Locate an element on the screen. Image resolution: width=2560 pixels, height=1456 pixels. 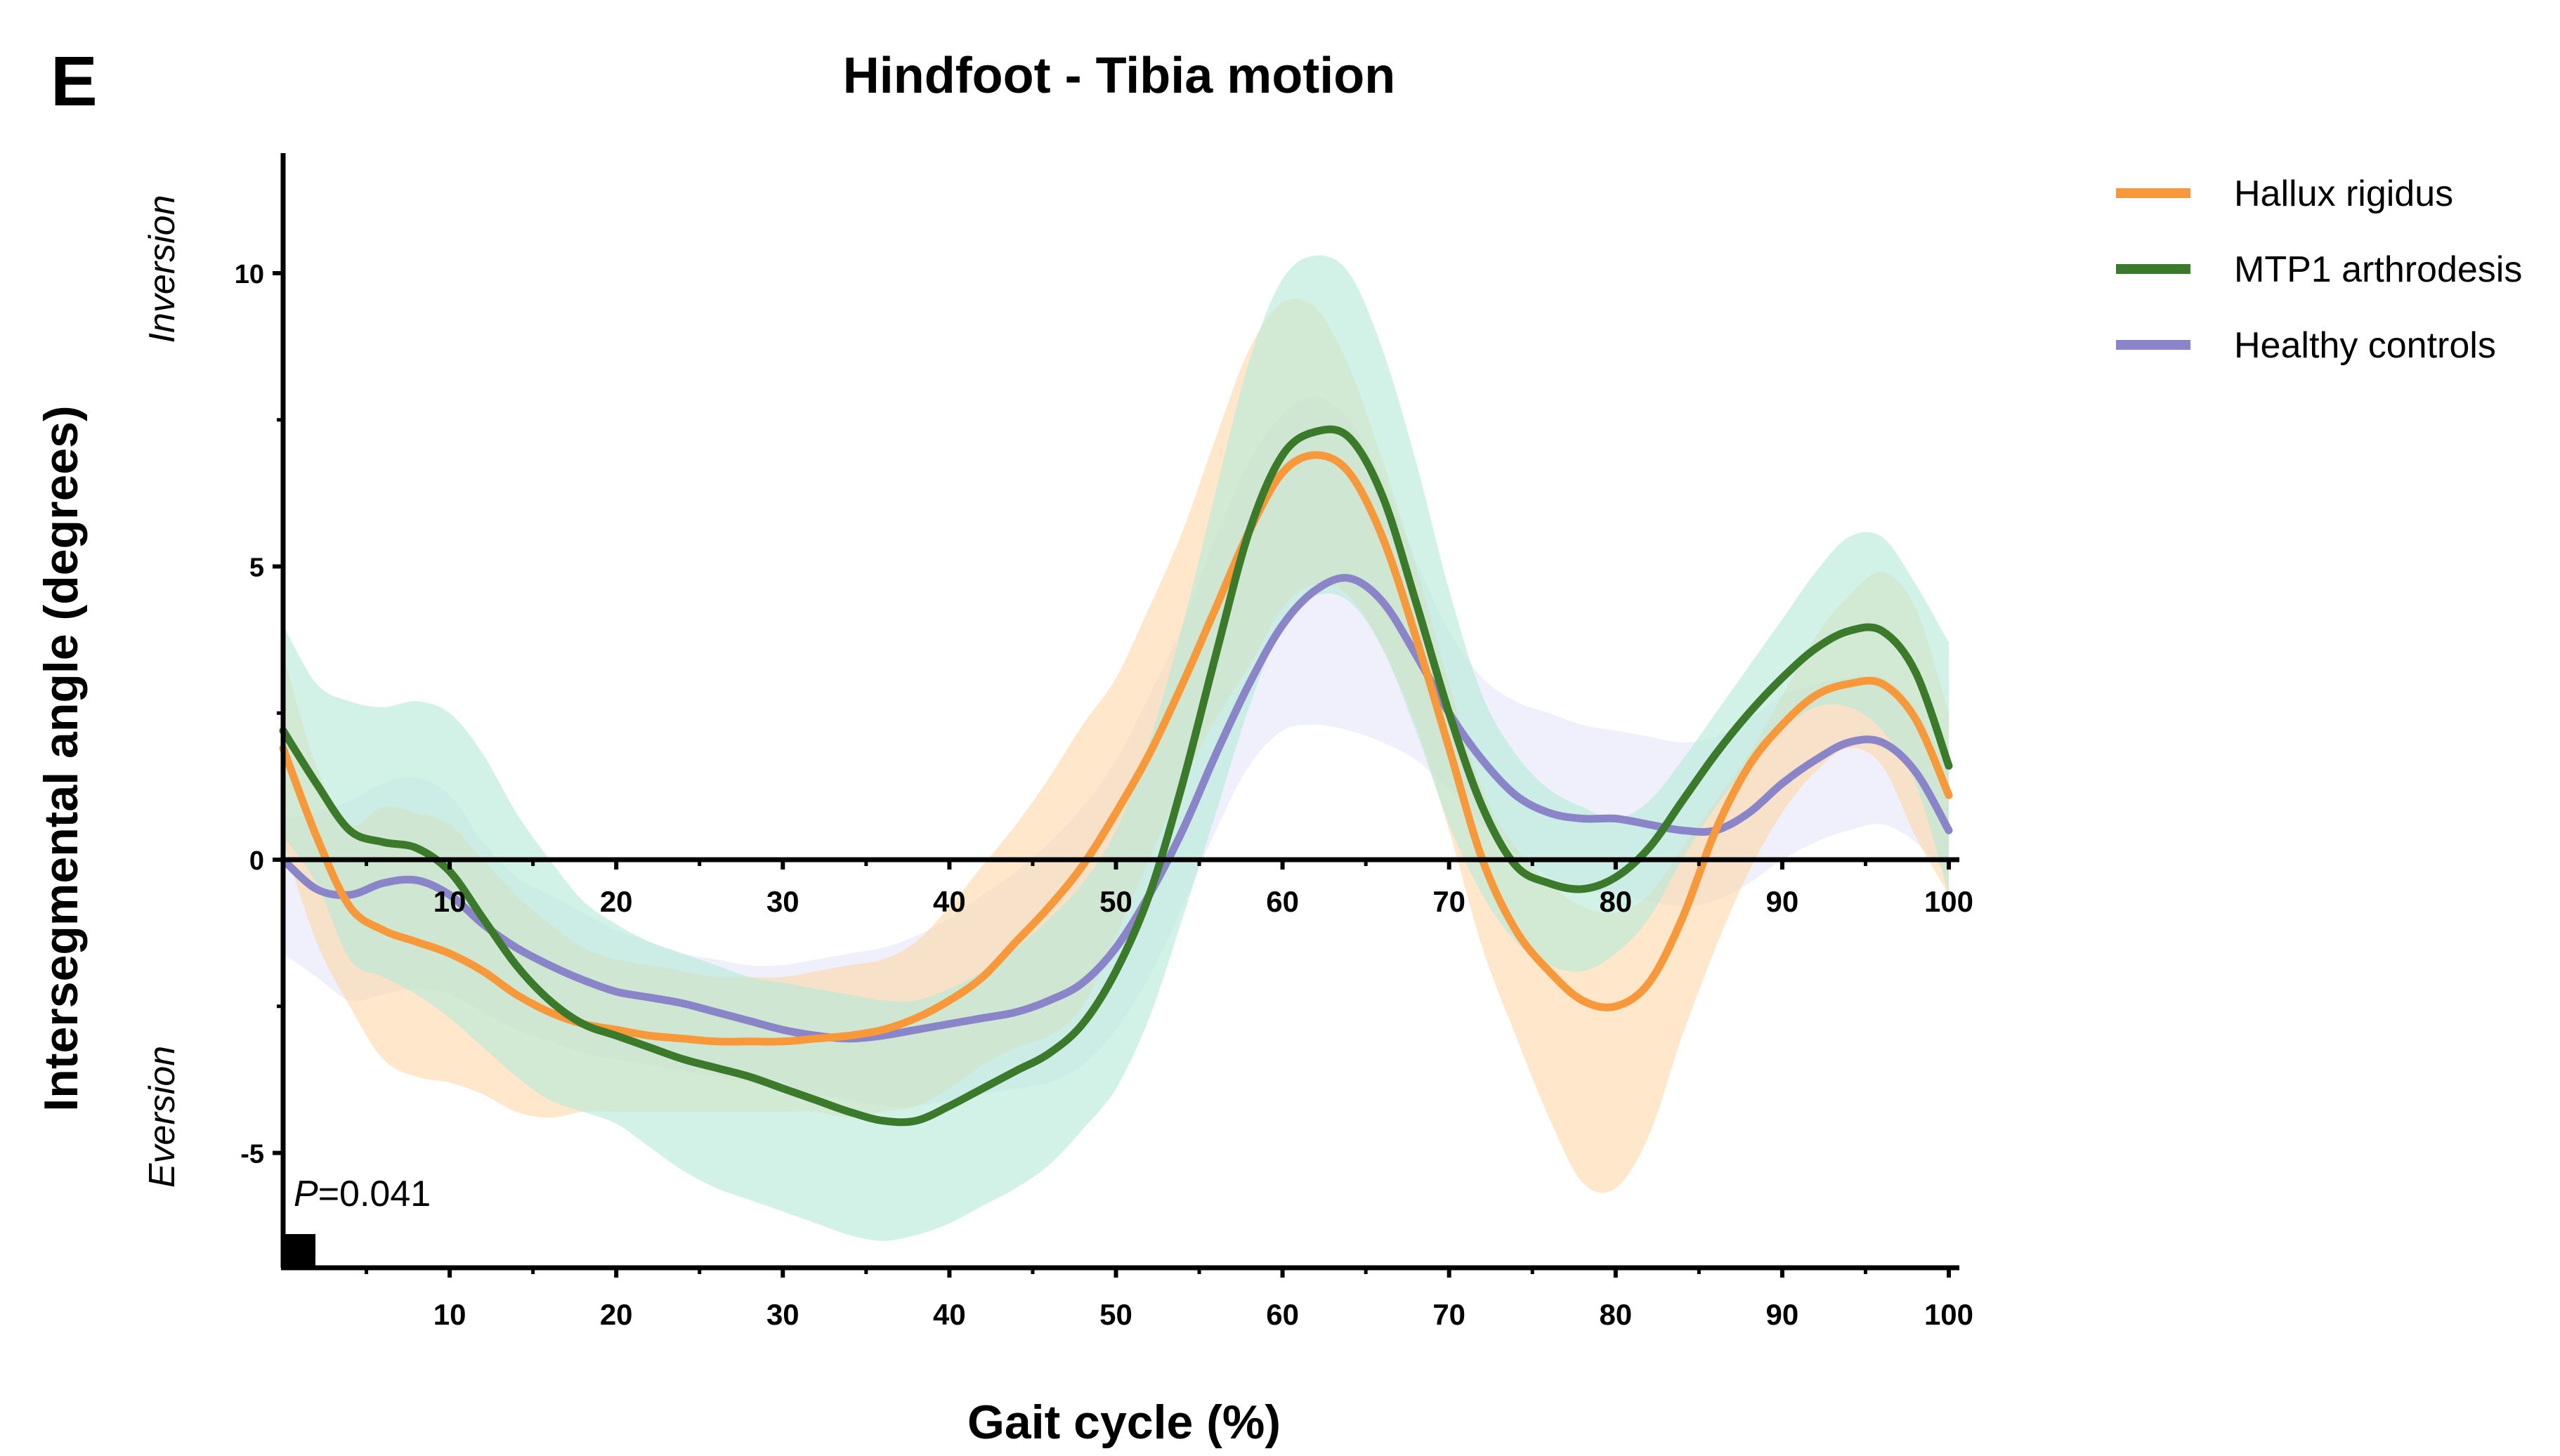
x-tick-label-bottom: 70 is located at coordinates (1449, 1315).